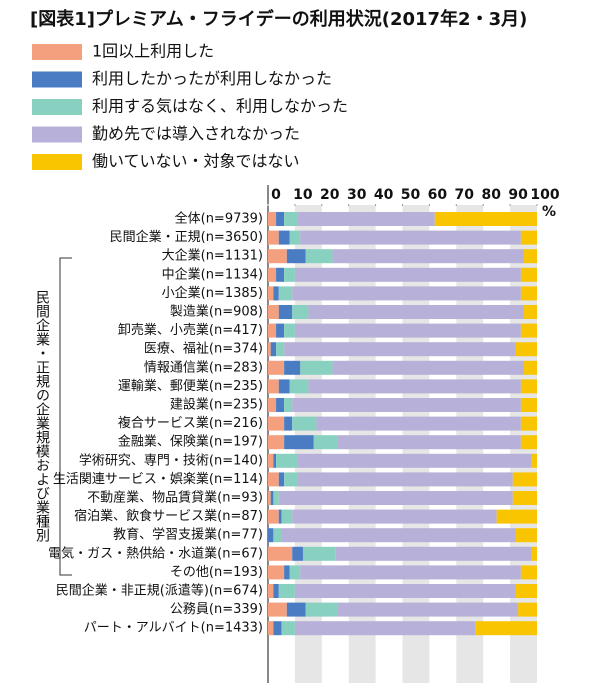  Describe the element at coordinates (196, 161) in the screenshot. I see `legend-label: 働いていない・対象ではない` at that location.